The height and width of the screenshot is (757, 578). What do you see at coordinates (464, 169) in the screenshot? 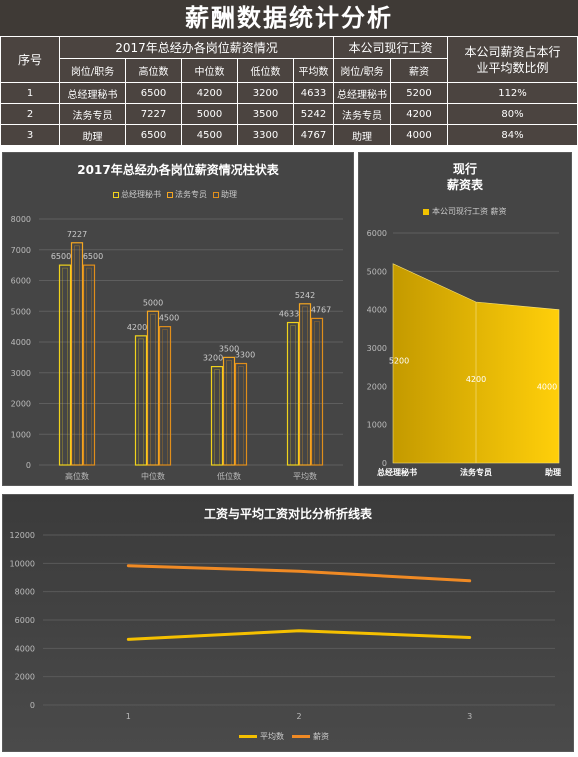
I see `area-title-line: 现行` at bounding box center [464, 169].